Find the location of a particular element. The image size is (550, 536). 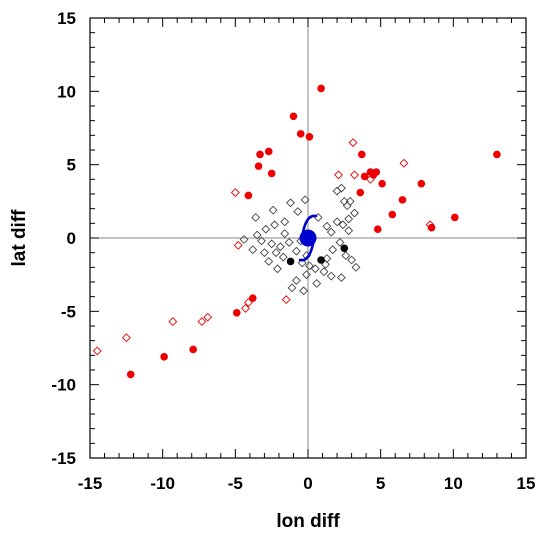

x-tick-label: -10 is located at coordinates (162, 483).